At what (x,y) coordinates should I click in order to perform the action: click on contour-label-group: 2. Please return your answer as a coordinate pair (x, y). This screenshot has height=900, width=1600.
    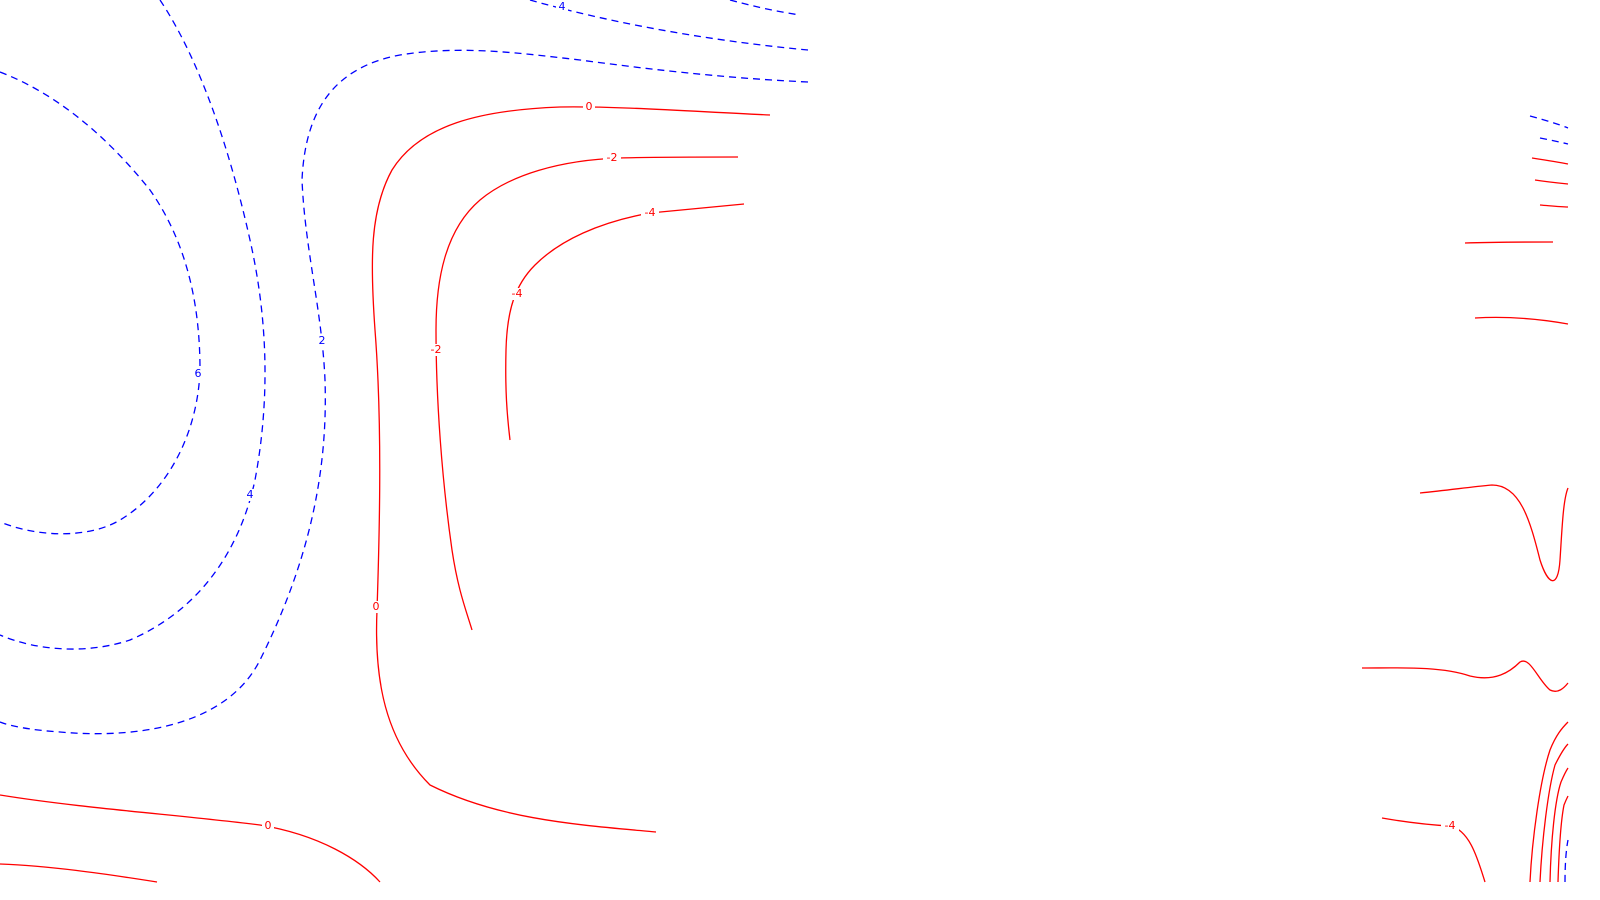
    Looking at the image, I should click on (322, 340).